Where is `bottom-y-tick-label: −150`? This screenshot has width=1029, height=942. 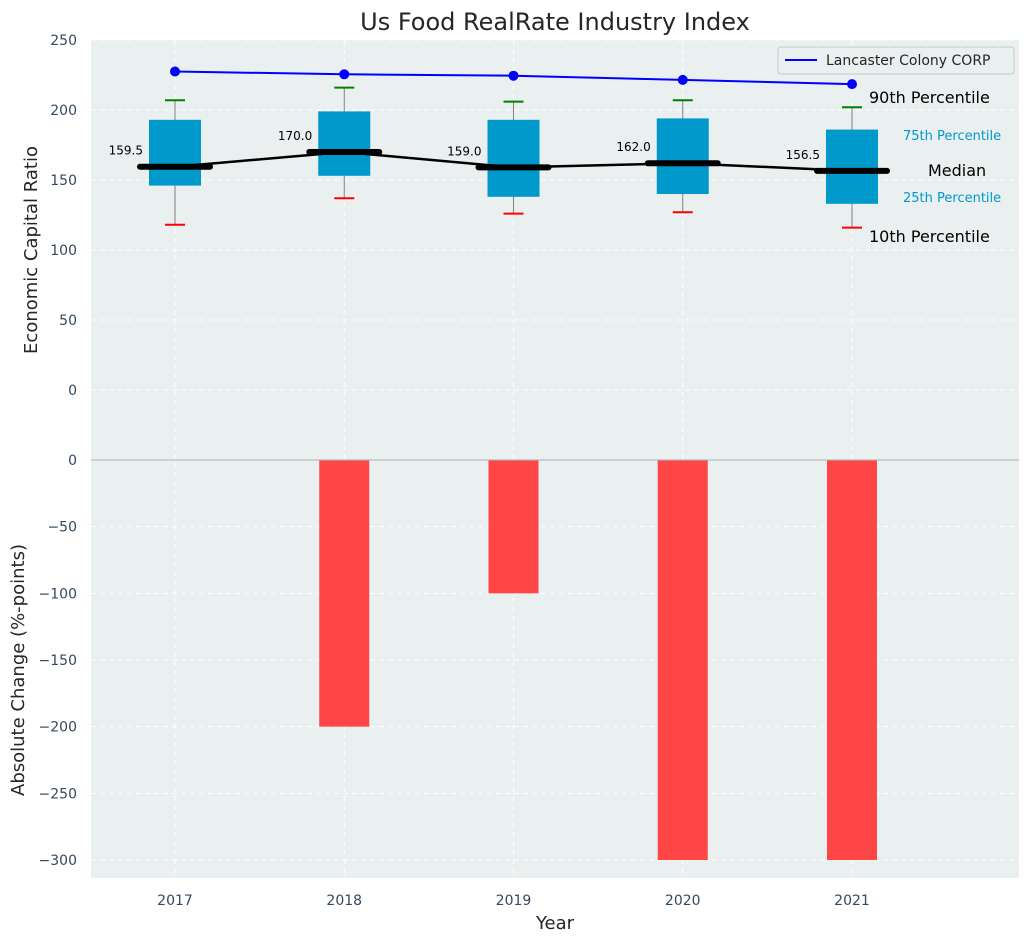 bottom-y-tick-label: −150 is located at coordinates (58, 661).